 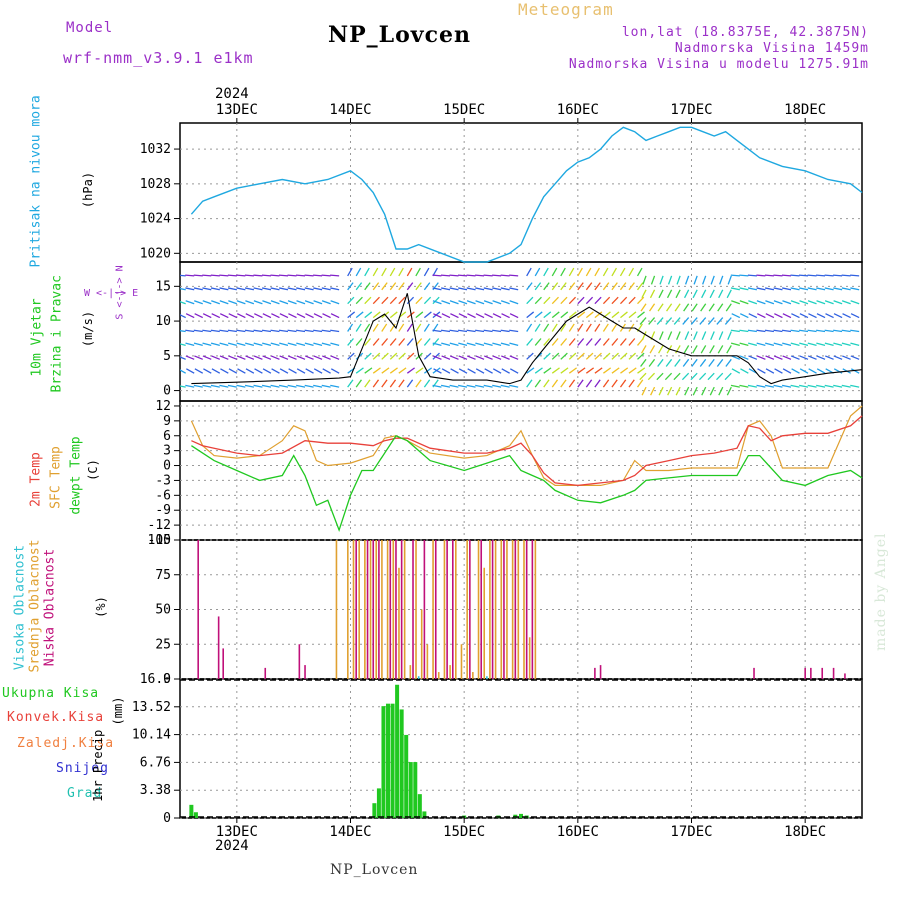 I want to click on y-tick-label: -15, so click(x=159, y=540).